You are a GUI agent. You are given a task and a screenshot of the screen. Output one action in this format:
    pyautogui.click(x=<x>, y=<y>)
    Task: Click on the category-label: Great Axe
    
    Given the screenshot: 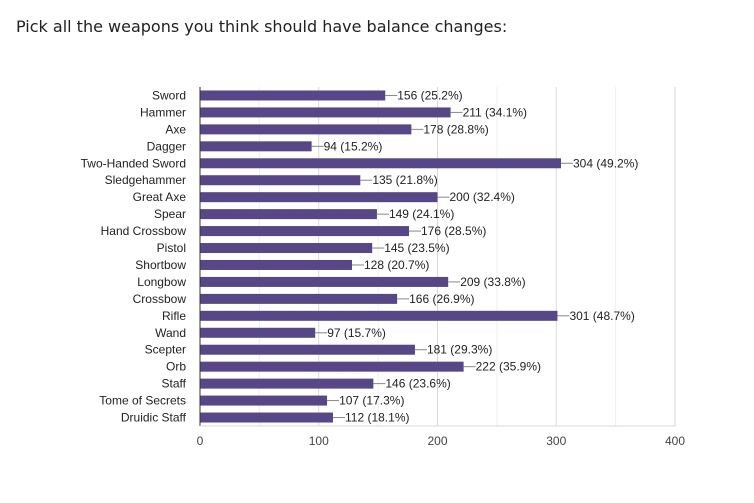 What is the action you would take?
    pyautogui.click(x=160, y=197)
    